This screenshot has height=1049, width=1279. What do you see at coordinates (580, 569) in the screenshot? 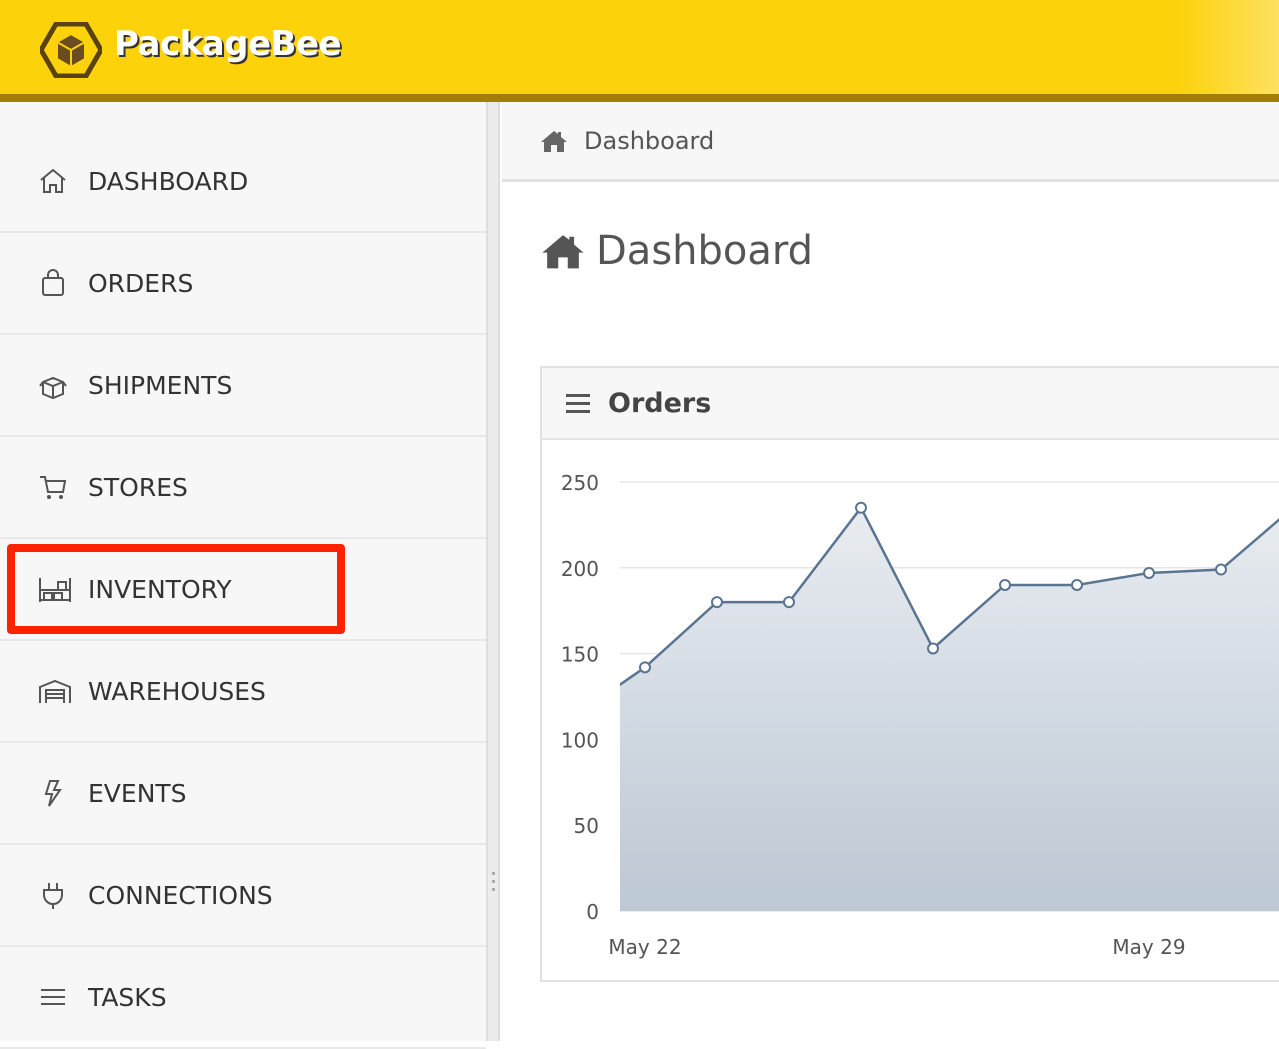
I see `y-tick-label: 200` at bounding box center [580, 569].